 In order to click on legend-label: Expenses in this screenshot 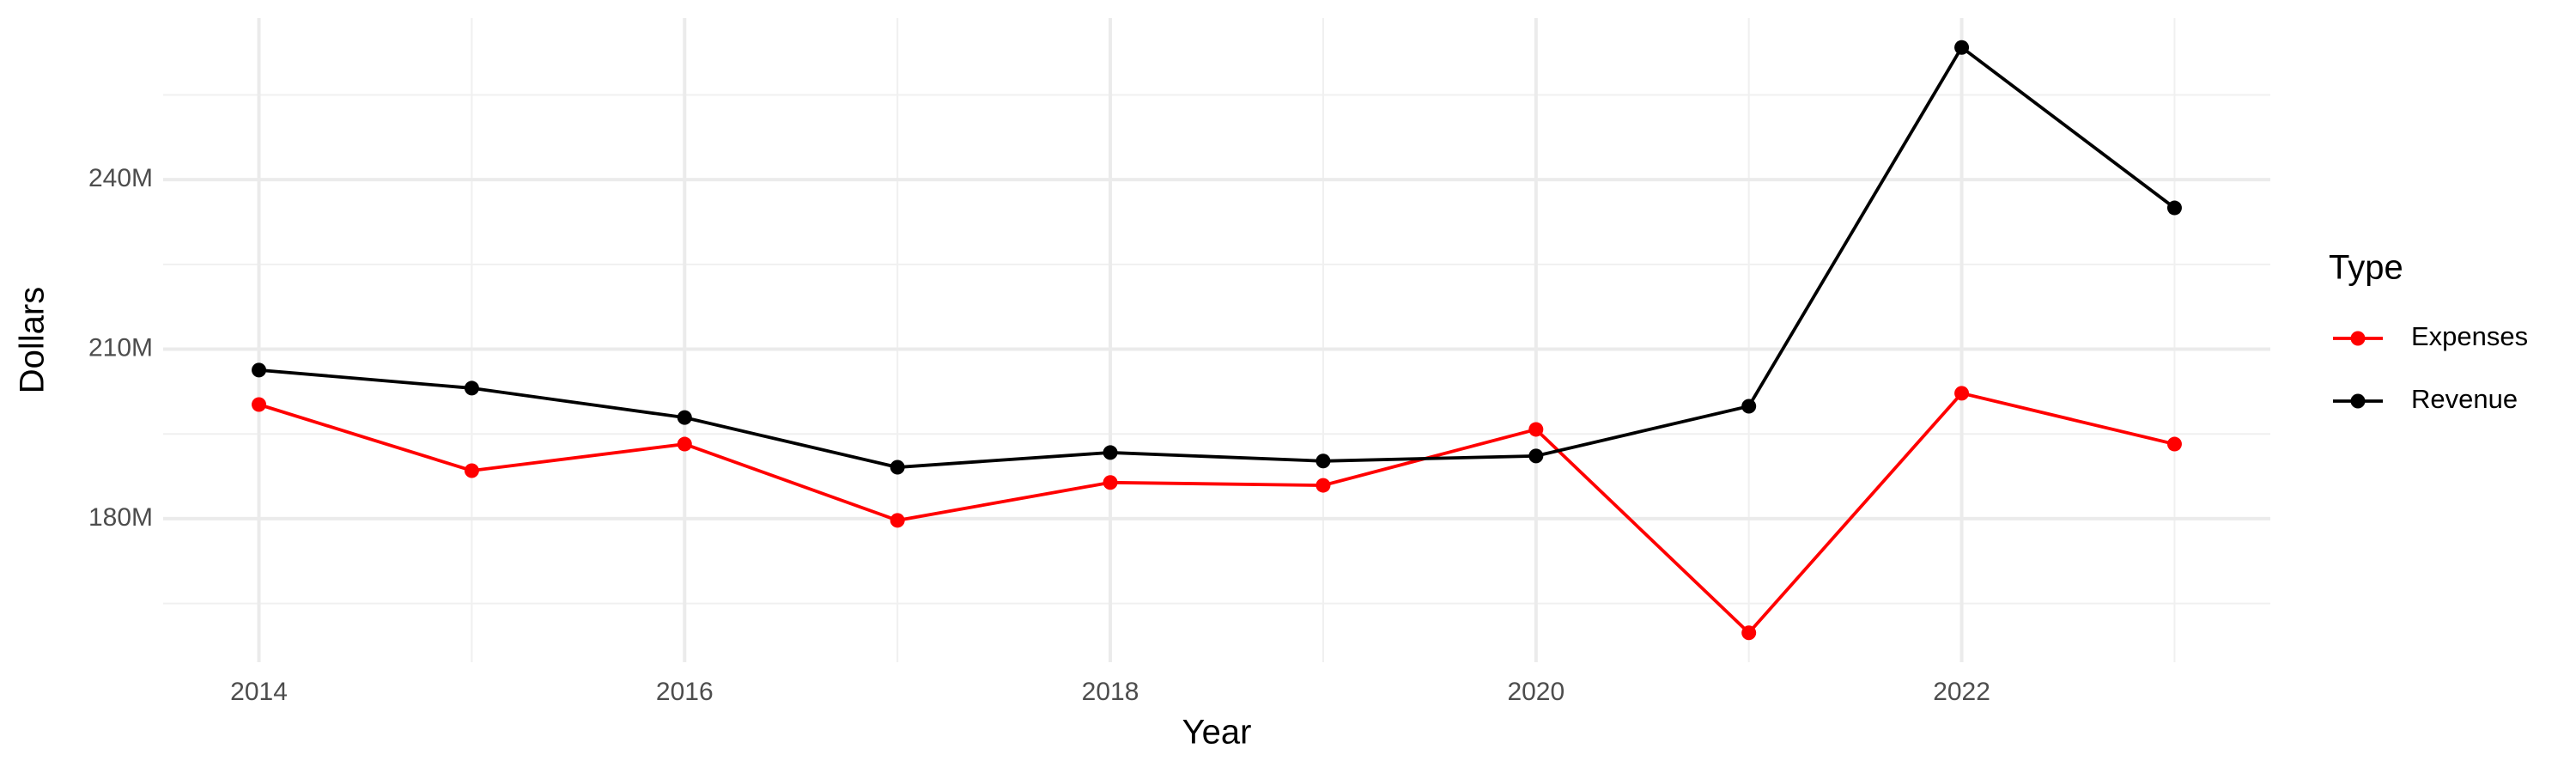, I will do `click(2470, 336)`.